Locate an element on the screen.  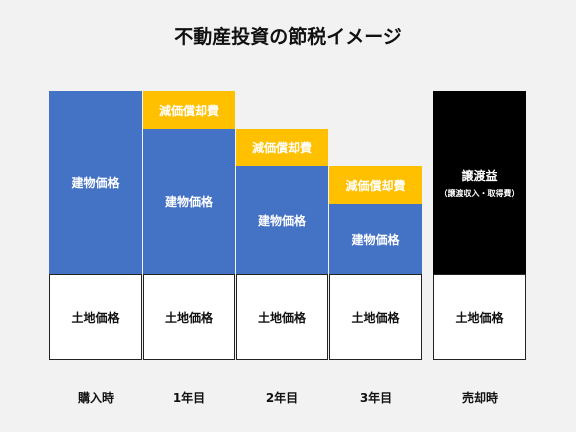
building-block-purchase: 建物価格 is located at coordinates (95, 182).